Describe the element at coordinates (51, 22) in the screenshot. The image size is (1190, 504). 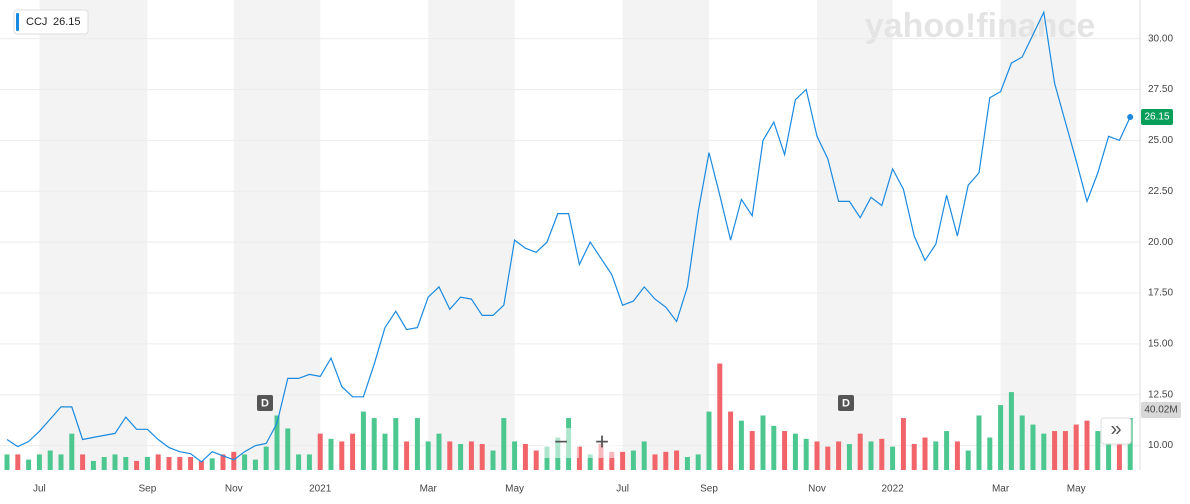
I see `legend-box` at that location.